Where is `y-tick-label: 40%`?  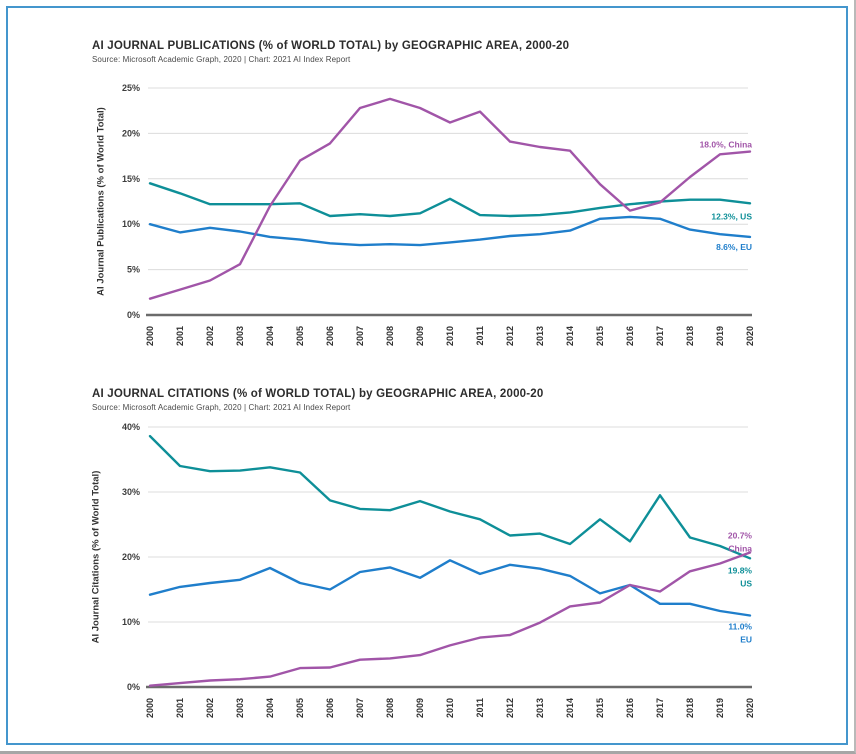 y-tick-label: 40% is located at coordinates (131, 427).